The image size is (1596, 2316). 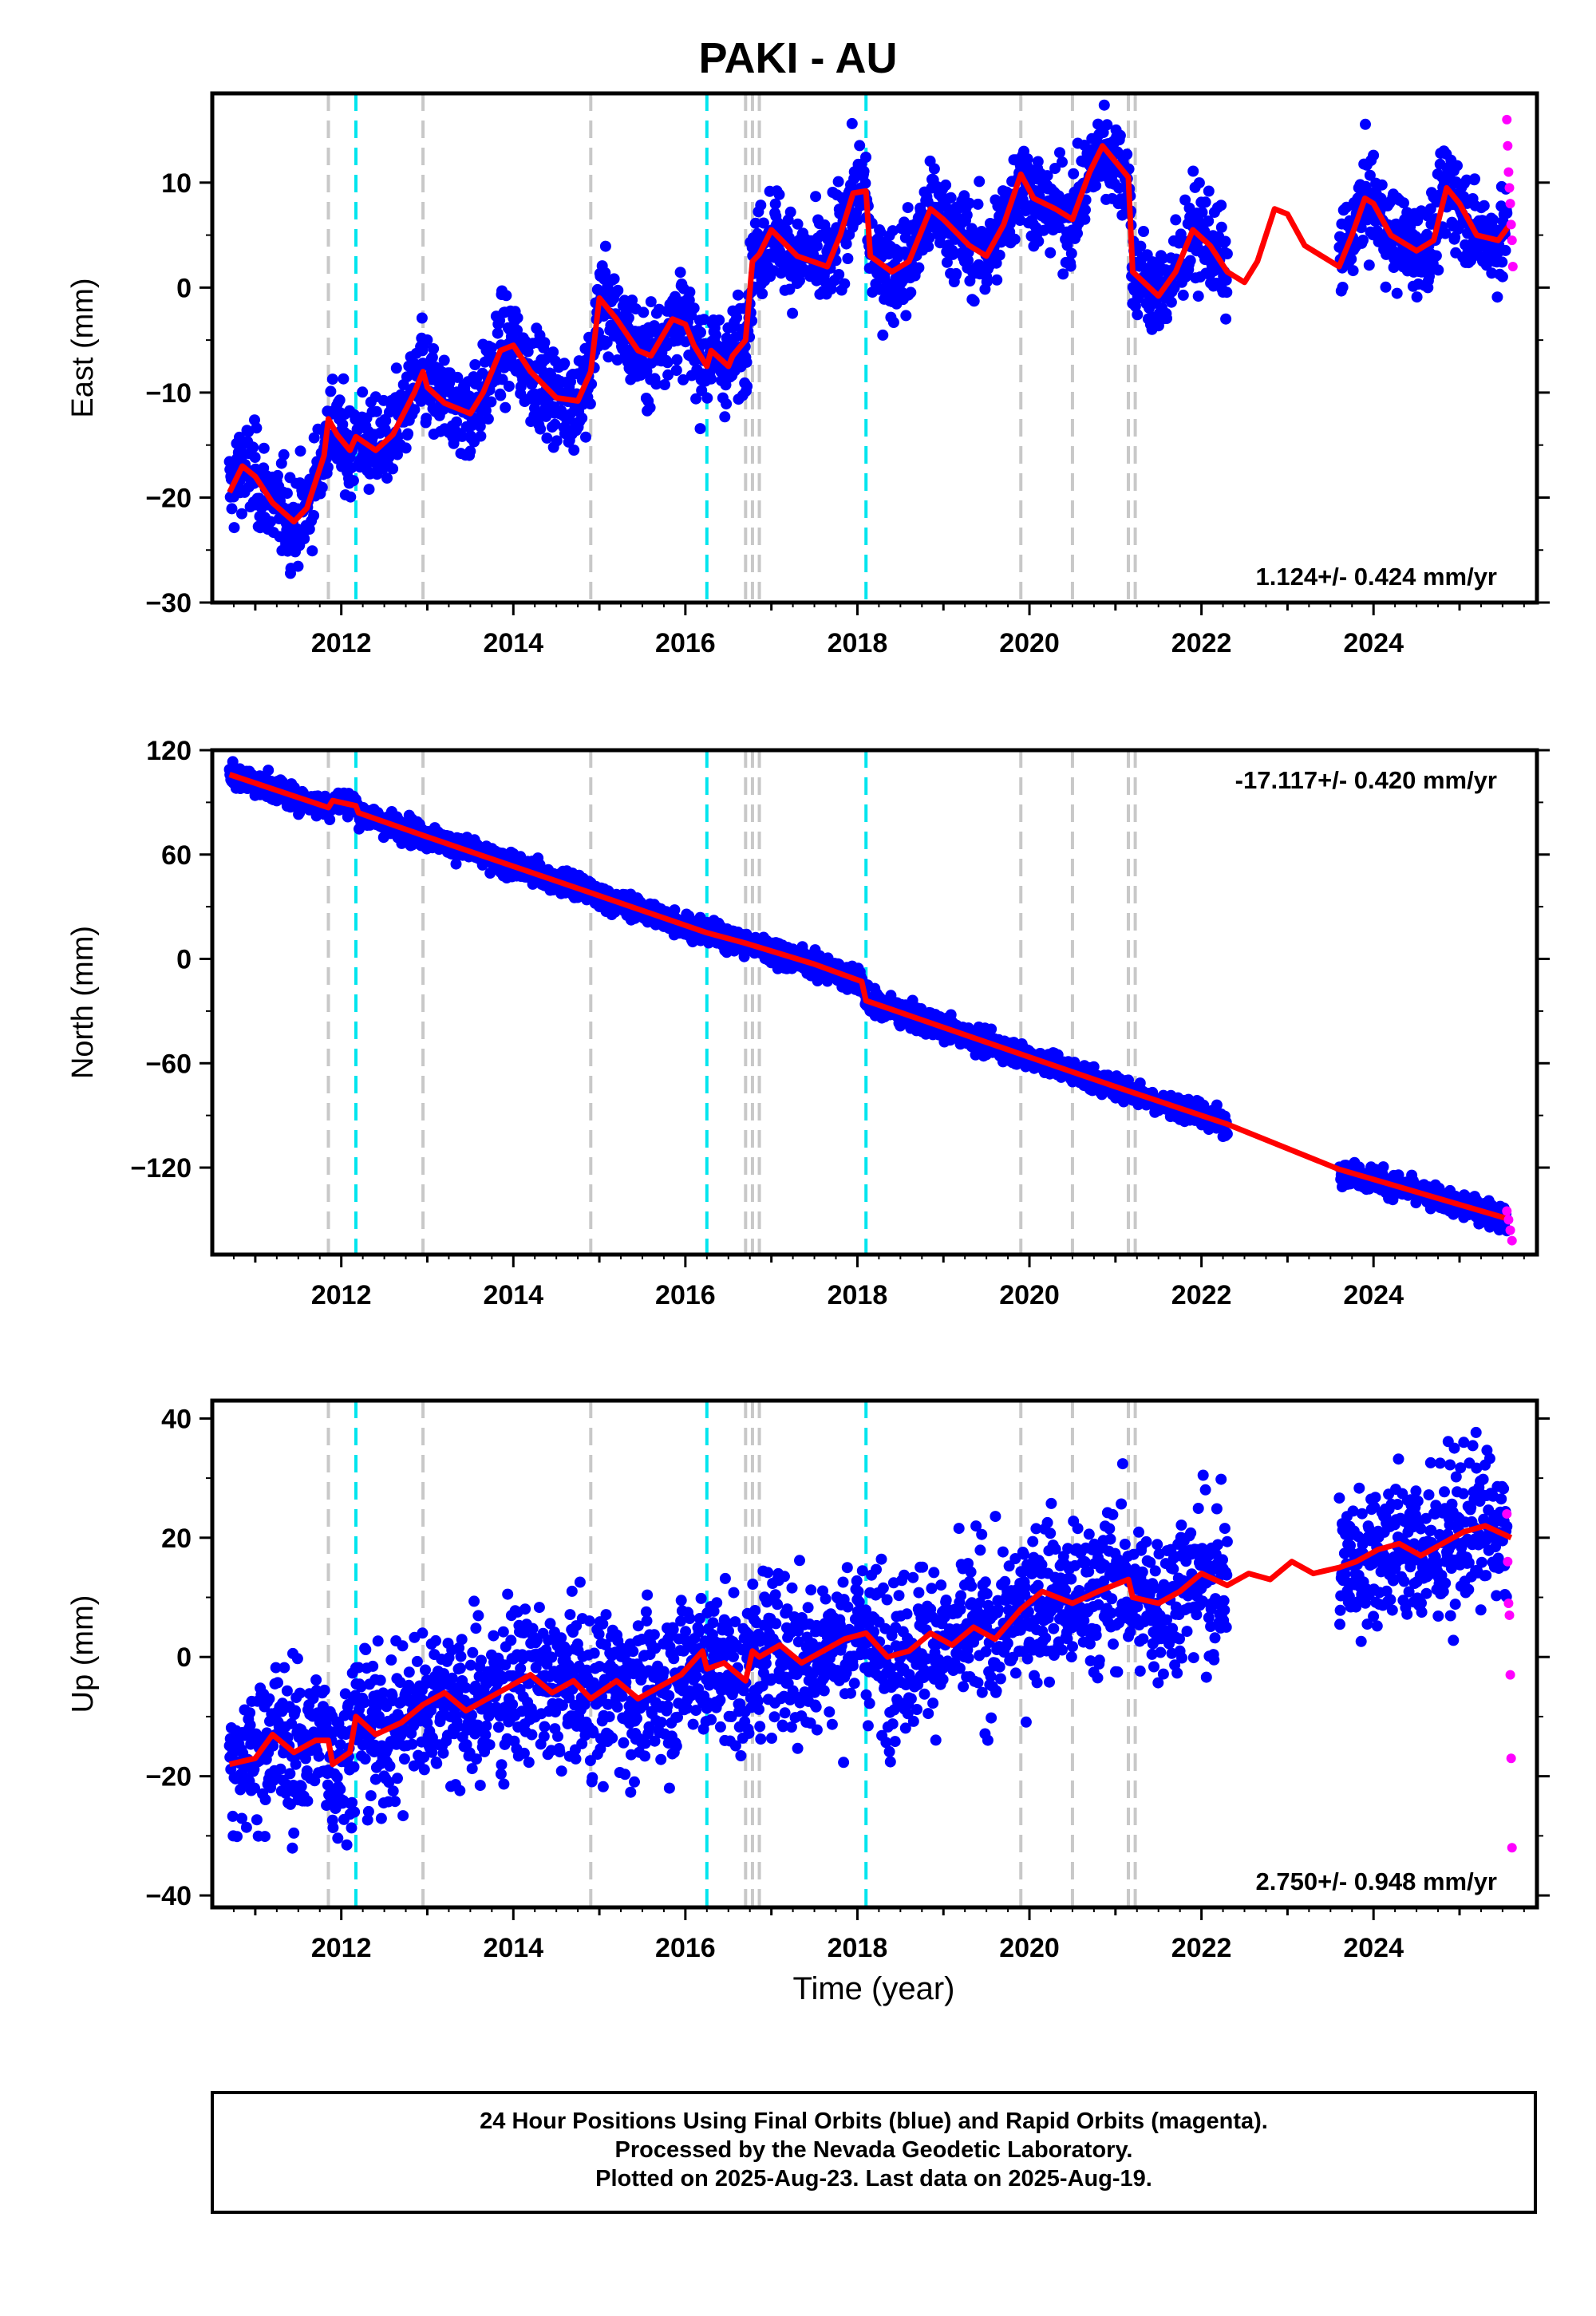 I want to click on x-tick-label: 2018, so click(x=858, y=643).